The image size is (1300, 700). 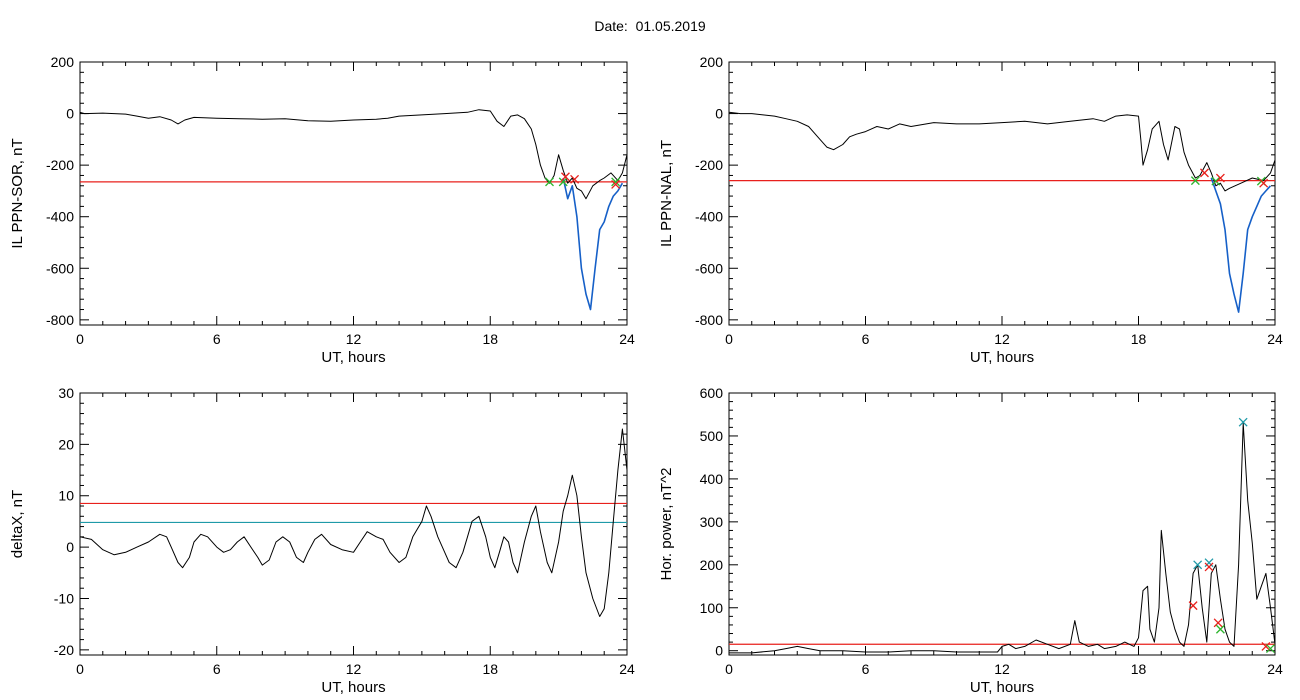 I want to click on y-tick-label: 600, so click(x=712, y=393).